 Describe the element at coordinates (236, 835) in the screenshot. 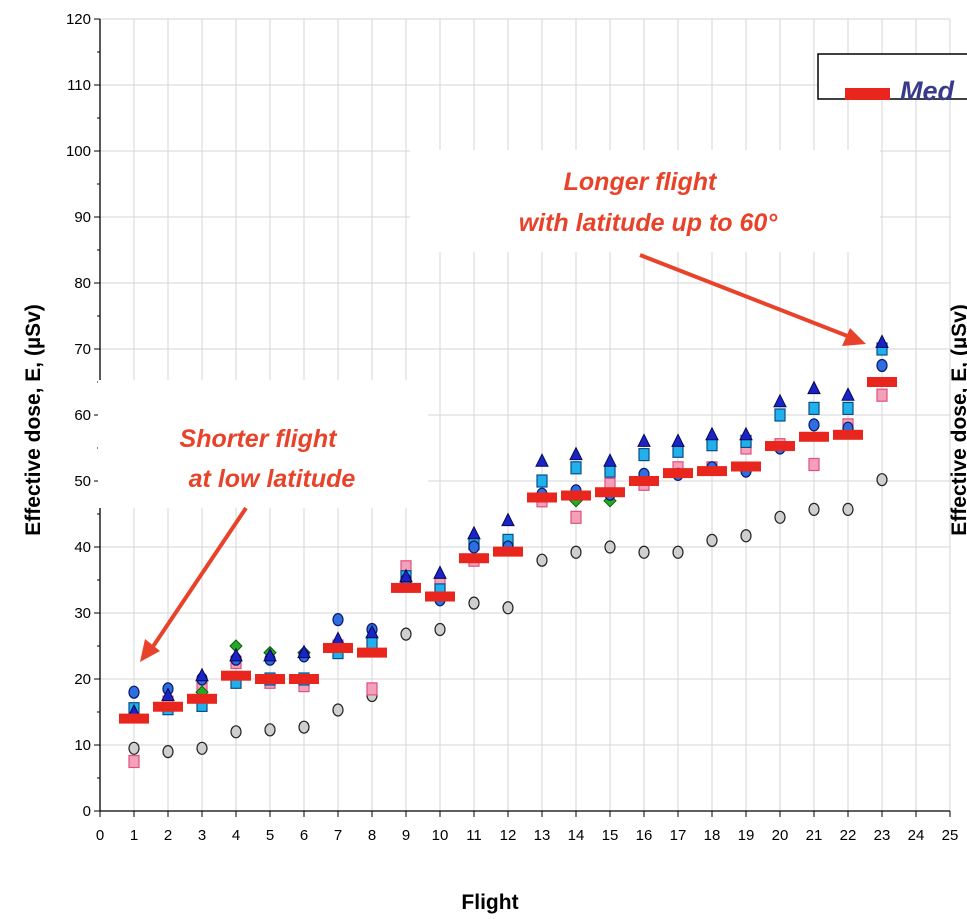

I see `x-tick-label: 4` at that location.